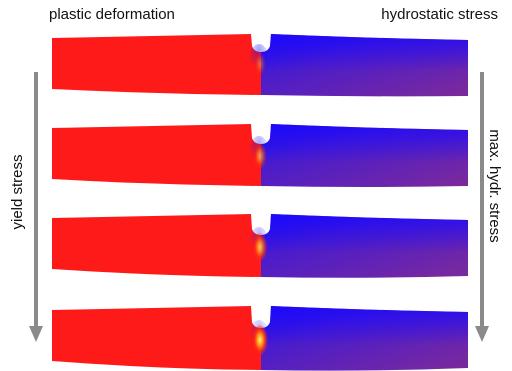  I want to click on yield-stress-arrow, so click(36, 207).